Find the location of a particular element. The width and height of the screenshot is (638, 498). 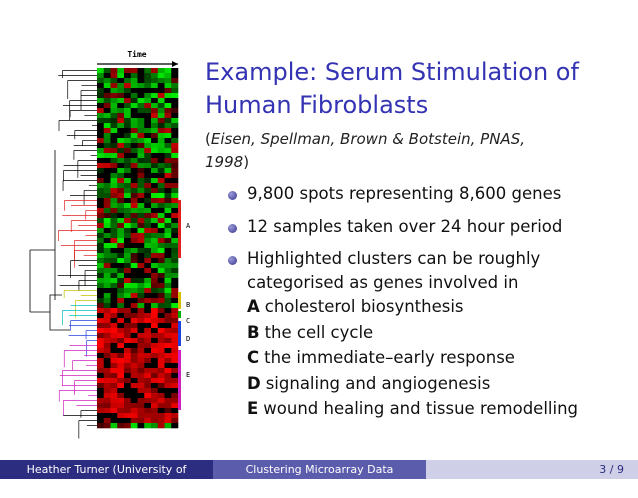

bullet-text: 12 samples taken over 24 hour period is located at coordinates (405, 226).